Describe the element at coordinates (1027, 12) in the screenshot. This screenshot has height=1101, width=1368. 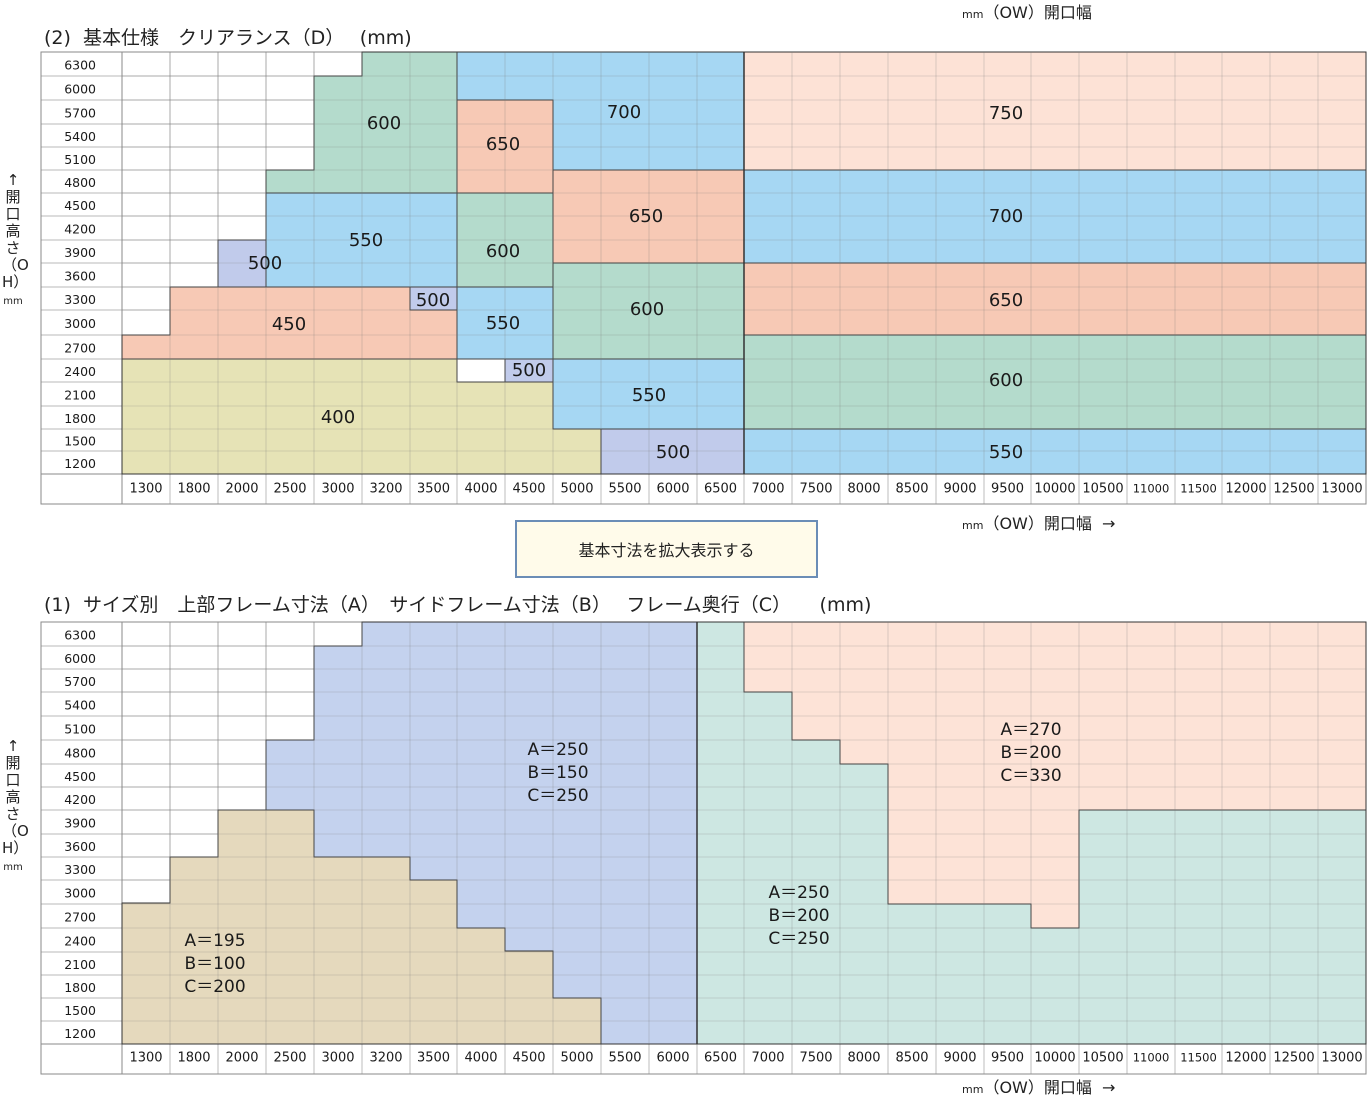
I see `chart1-top-unit: mm（OW）開口幅` at that location.